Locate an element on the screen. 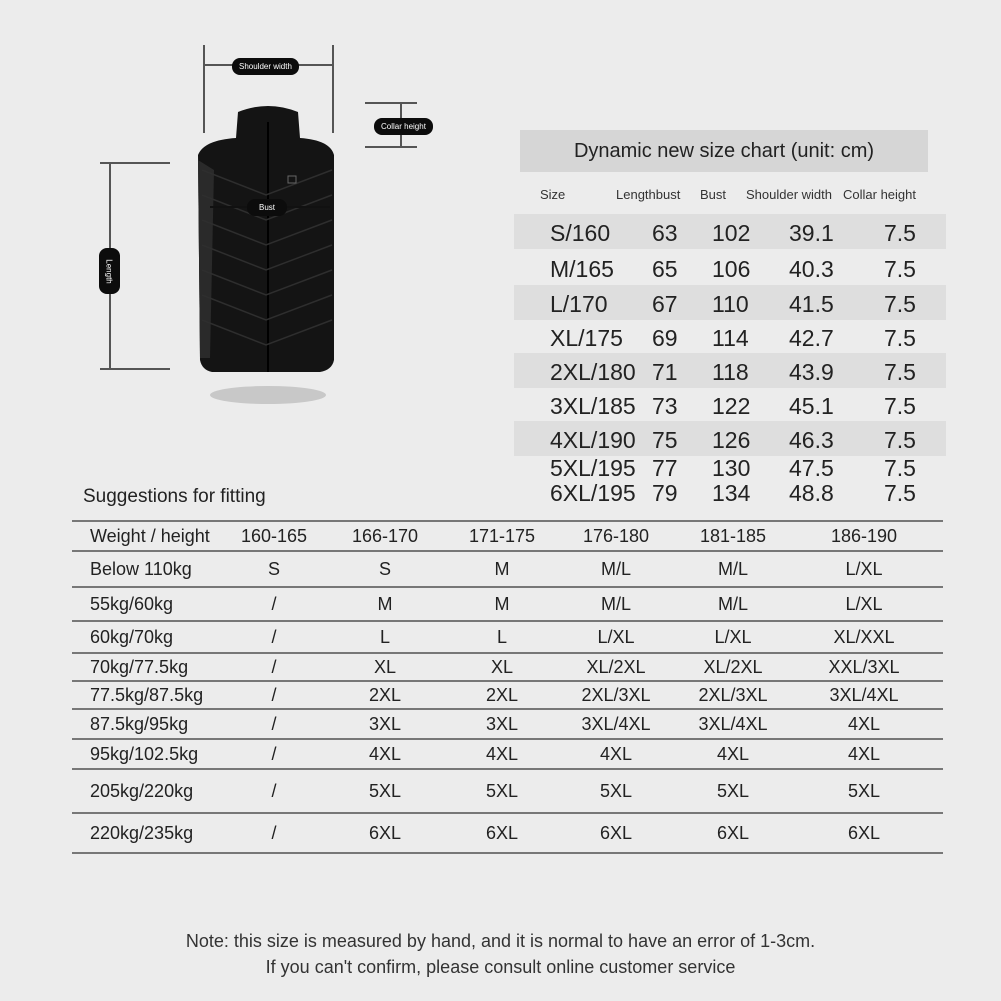  size-cell: 40.3 is located at coordinates (811, 269).